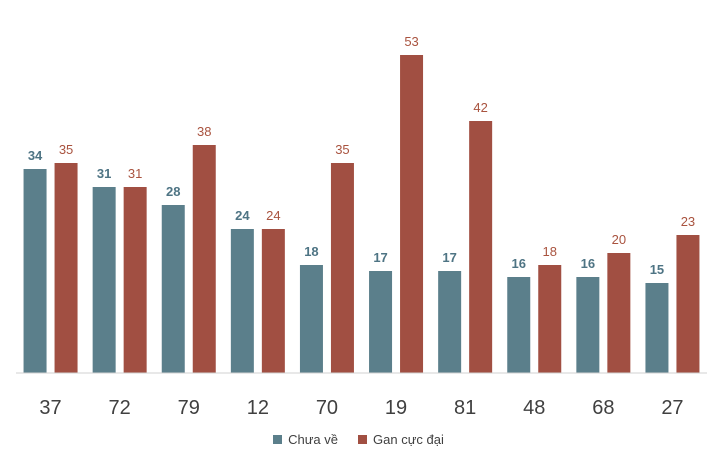  I want to click on x-tick-label-48: 48, so click(534, 408).